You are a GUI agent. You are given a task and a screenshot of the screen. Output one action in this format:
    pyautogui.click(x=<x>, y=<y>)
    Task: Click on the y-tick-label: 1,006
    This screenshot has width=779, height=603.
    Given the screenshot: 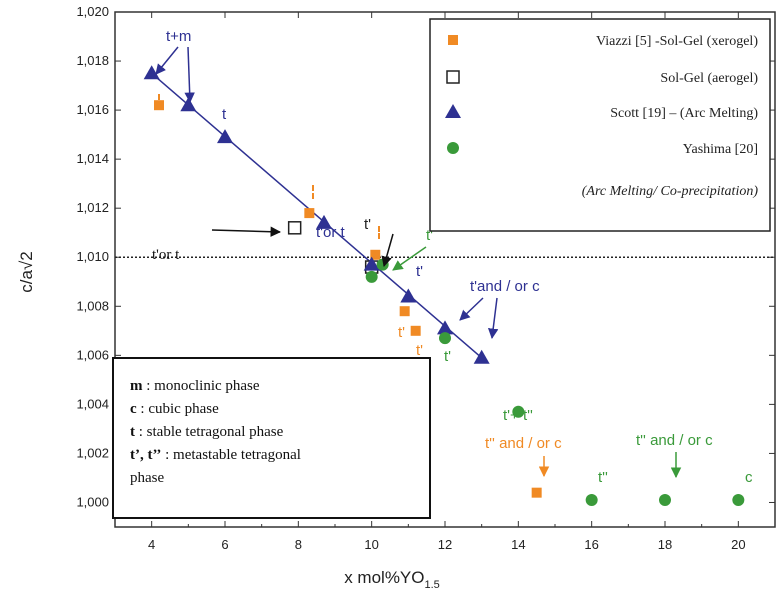 What is the action you would take?
    pyautogui.click(x=92, y=354)
    